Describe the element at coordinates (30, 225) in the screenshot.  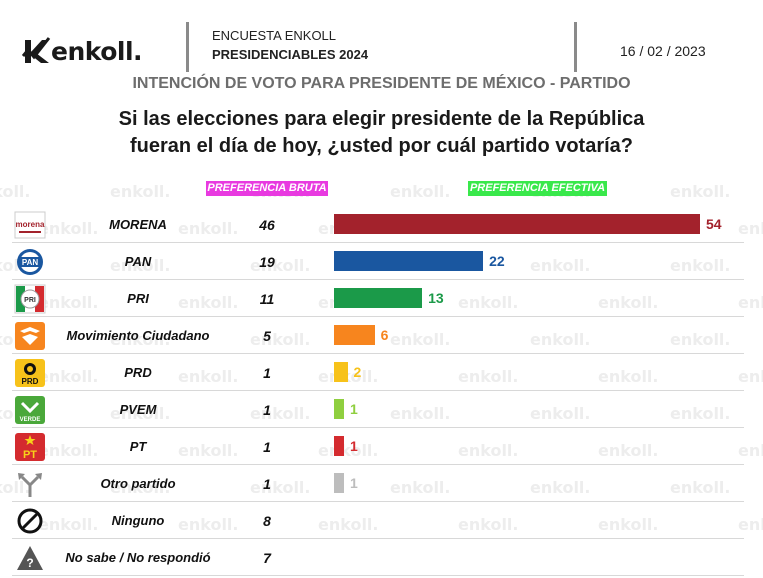
I see `morena-logo-icon: morena` at that location.